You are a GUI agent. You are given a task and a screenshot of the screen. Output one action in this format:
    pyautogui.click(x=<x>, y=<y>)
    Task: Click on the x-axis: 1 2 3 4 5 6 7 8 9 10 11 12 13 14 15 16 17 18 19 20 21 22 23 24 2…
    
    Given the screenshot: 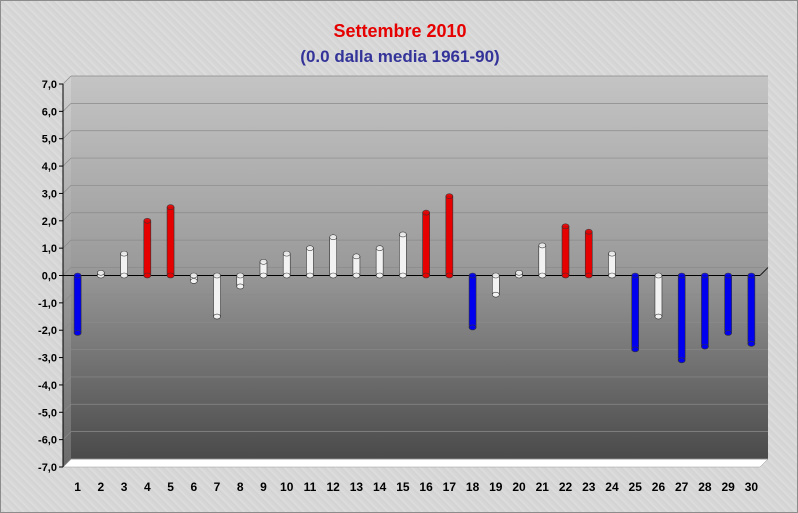 What is the action you would take?
    pyautogui.click(x=416, y=487)
    